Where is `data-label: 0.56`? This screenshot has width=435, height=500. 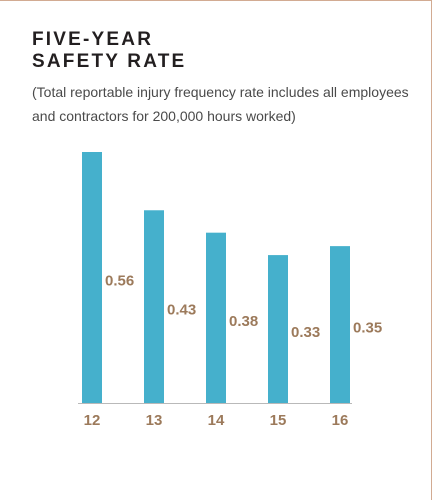
data-label: 0.56 is located at coordinates (119, 280).